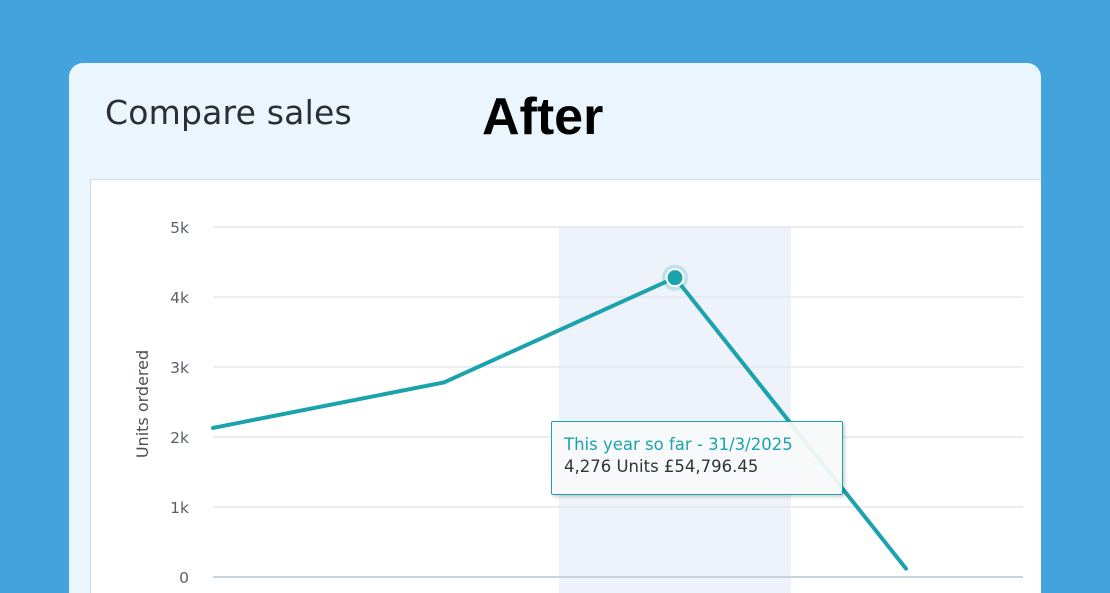  What do you see at coordinates (678, 444) in the screenshot?
I see `tooltip-title: This year so far - 31/3/2025` at bounding box center [678, 444].